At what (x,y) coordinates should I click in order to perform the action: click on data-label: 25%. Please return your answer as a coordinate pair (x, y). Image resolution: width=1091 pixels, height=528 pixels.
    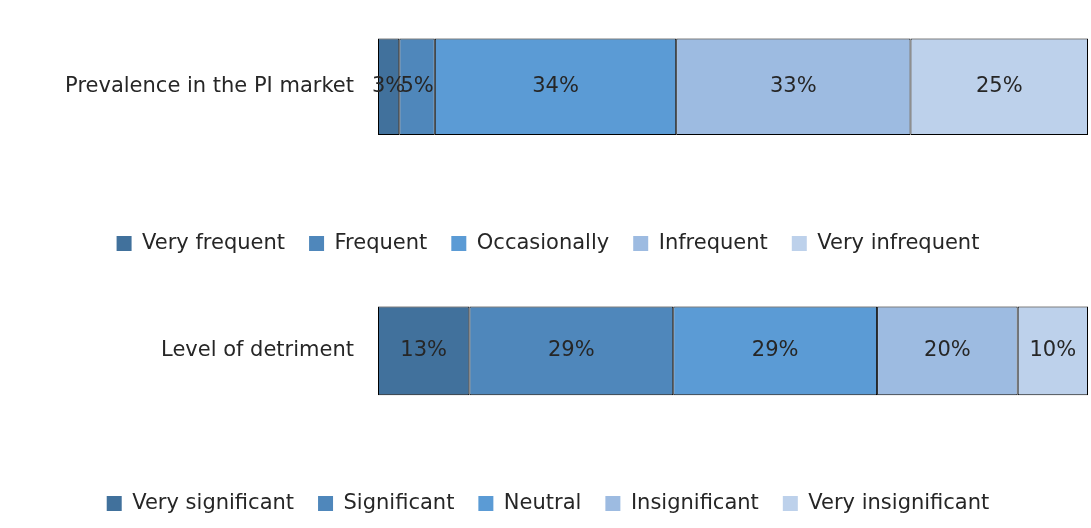
    Looking at the image, I should click on (999, 85).